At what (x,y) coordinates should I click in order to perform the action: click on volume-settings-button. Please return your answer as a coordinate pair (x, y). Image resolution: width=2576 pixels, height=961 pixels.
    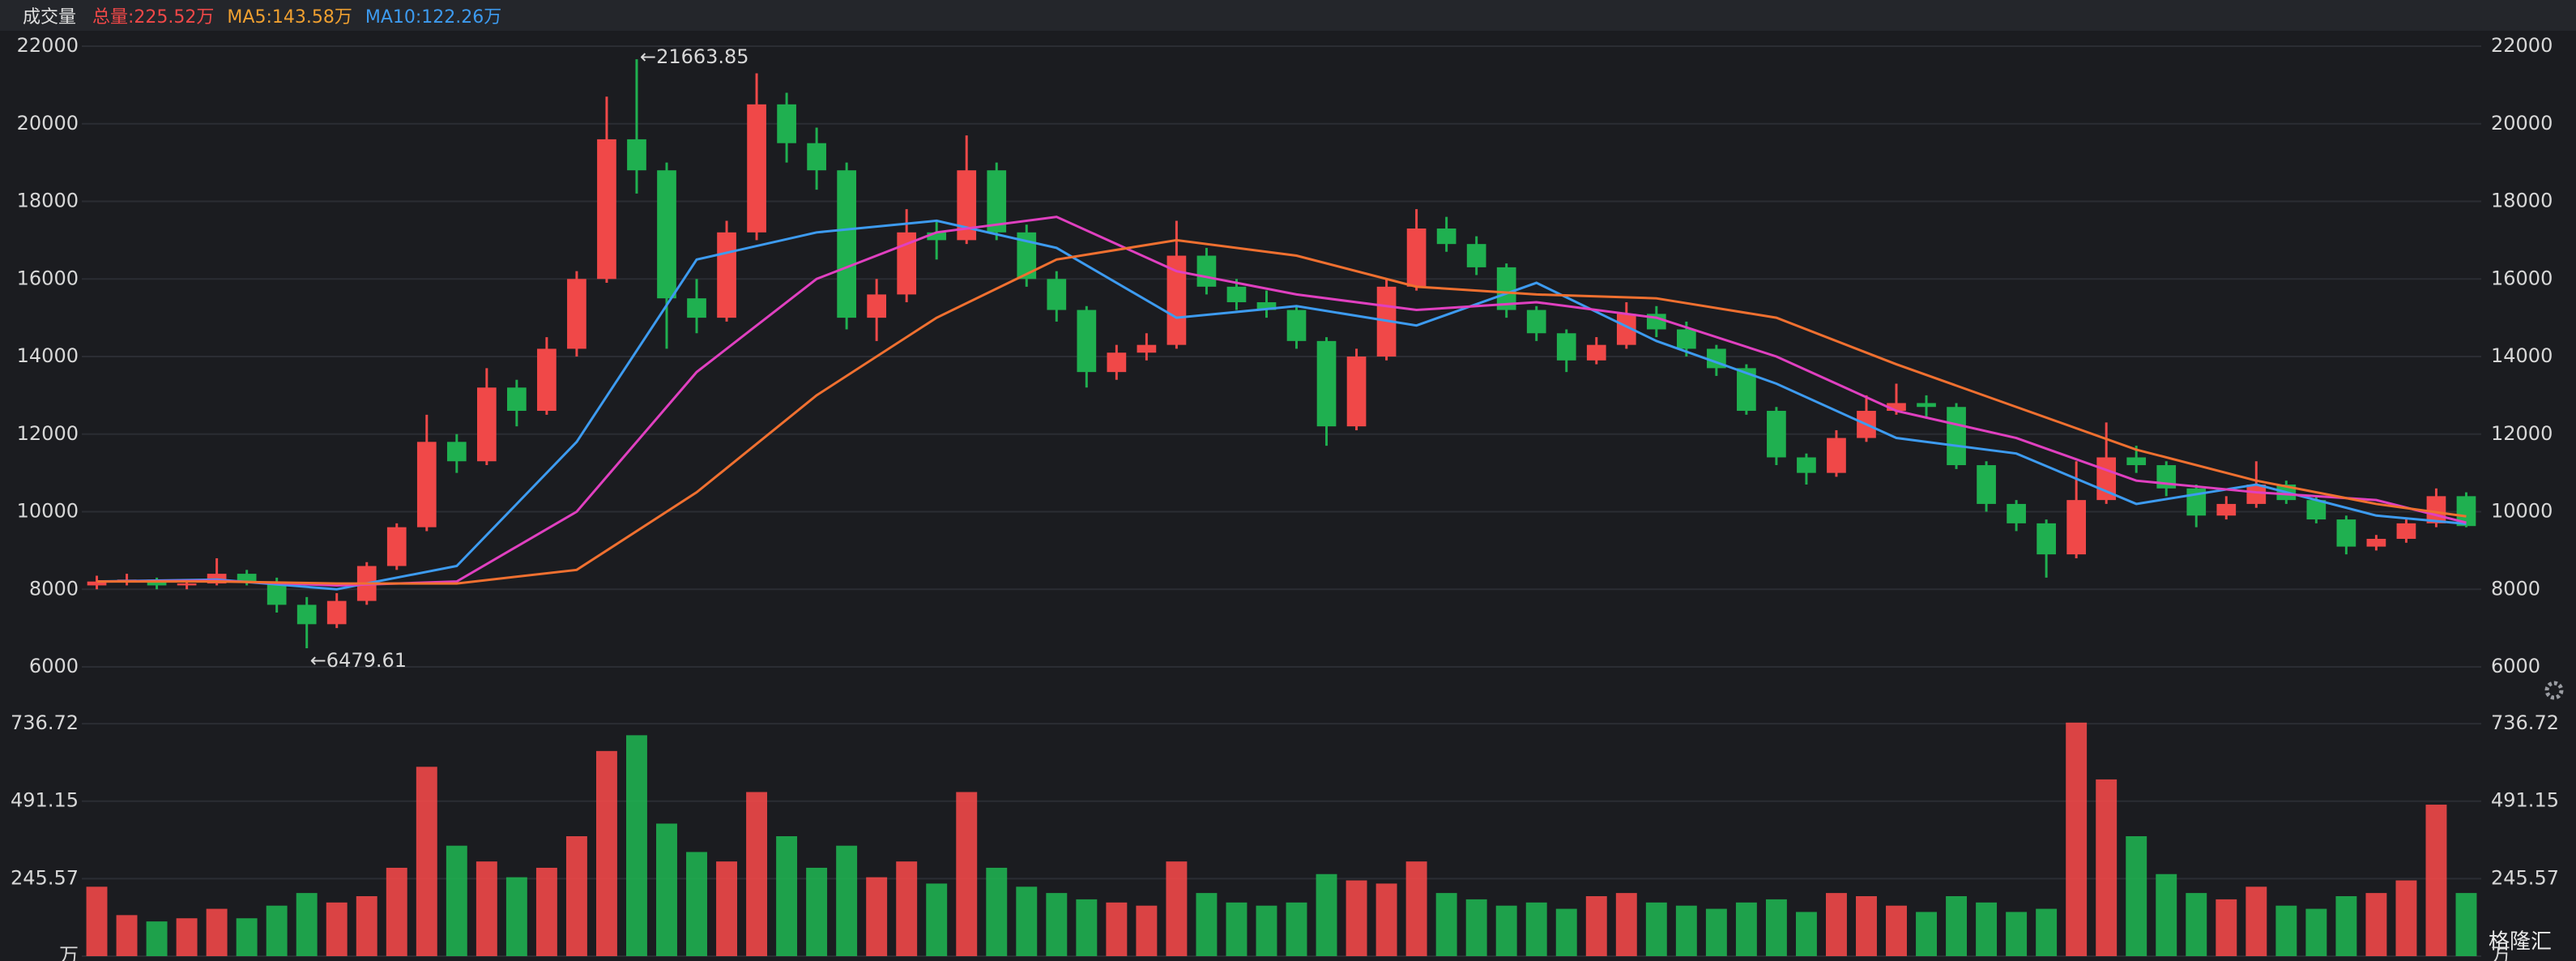
    Looking at the image, I should click on (2554, 690).